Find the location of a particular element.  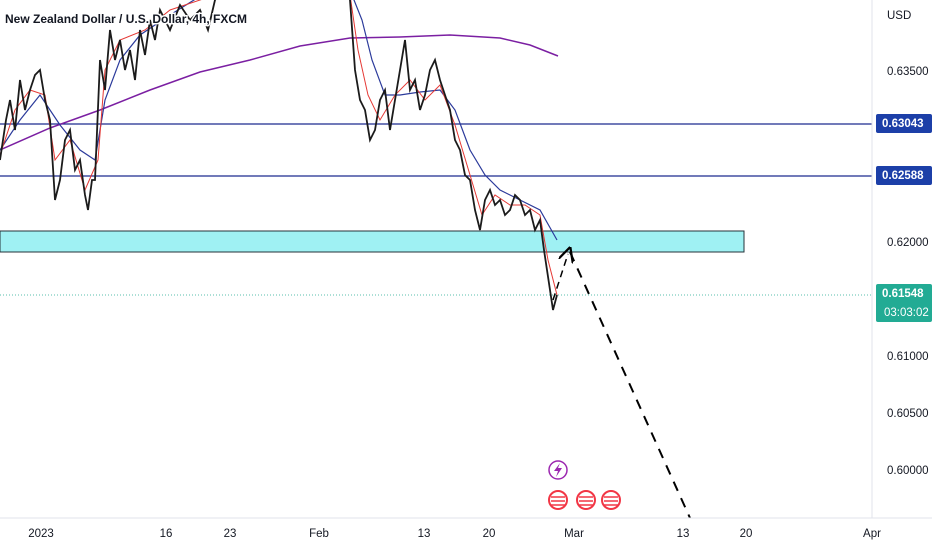

price-label: 0.62000 is located at coordinates (908, 243).